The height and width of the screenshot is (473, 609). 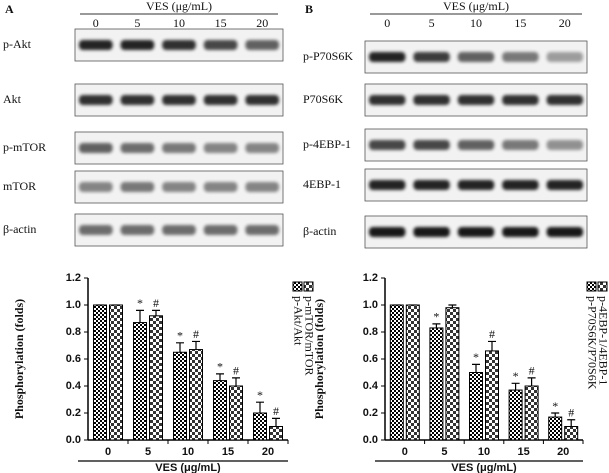 I want to click on y-axis-label: Phosphorylation (folds), so click(x=319, y=359).